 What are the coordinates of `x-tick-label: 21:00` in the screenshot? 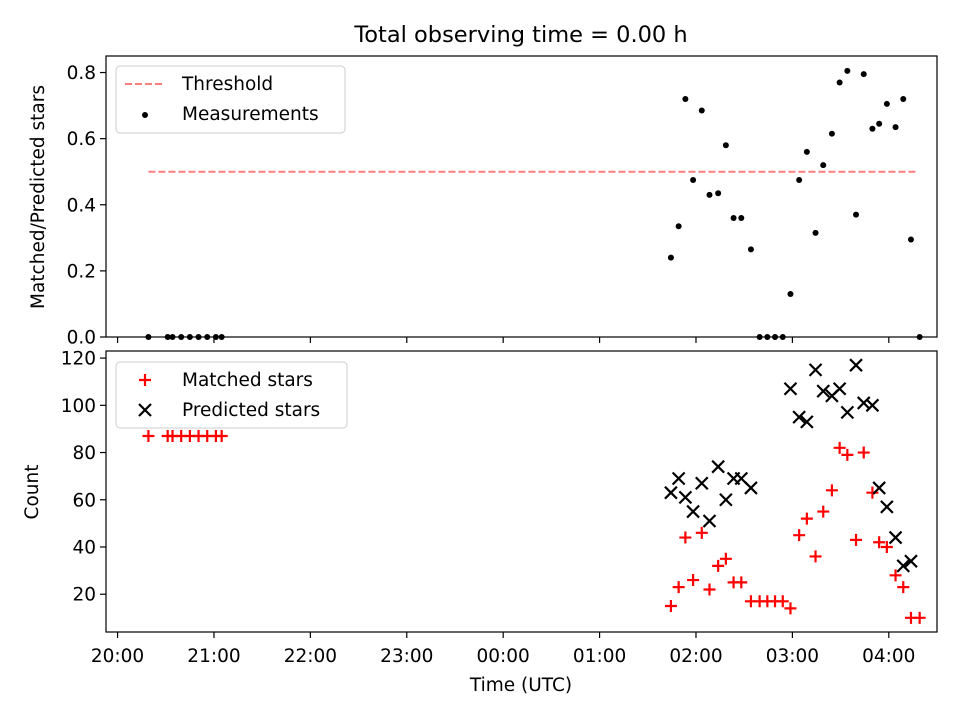 It's located at (213, 656).